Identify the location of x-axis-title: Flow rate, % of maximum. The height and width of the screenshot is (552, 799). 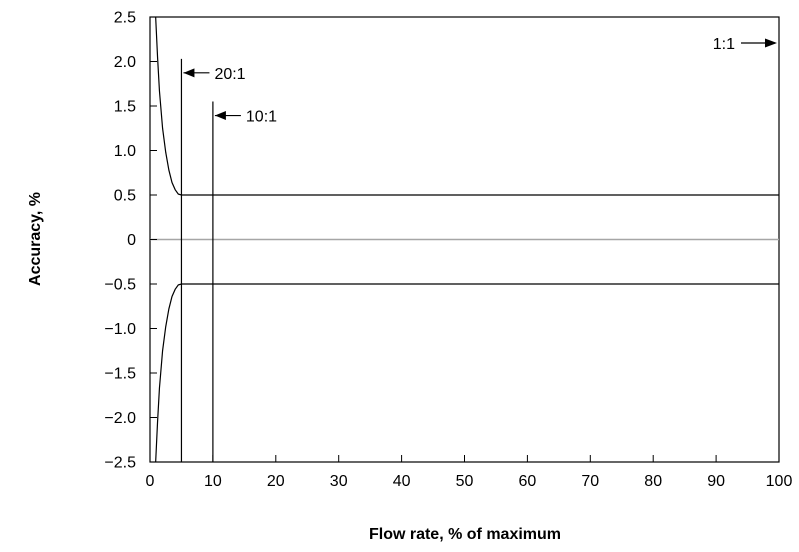
(465, 534).